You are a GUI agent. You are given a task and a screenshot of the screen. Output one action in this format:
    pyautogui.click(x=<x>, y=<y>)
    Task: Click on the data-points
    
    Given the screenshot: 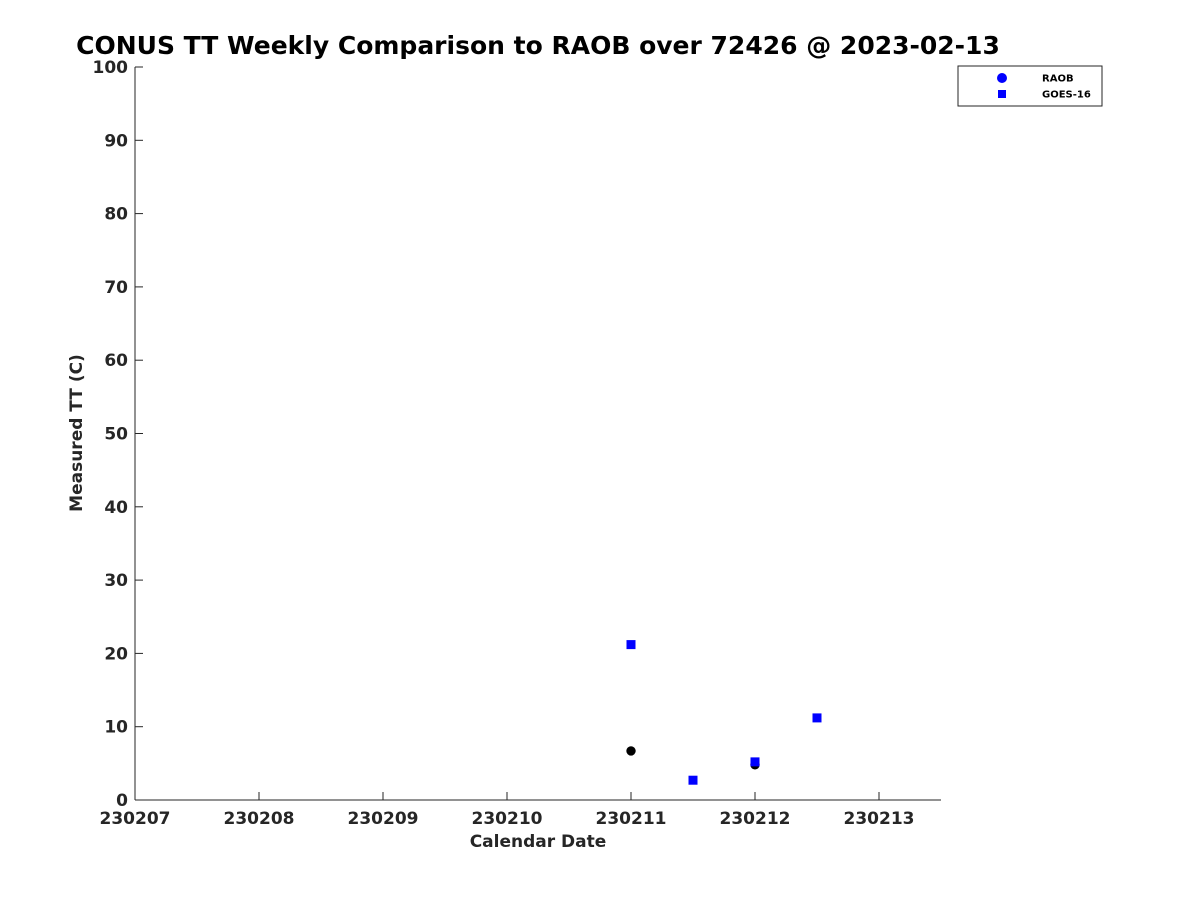 What is the action you would take?
    pyautogui.click(x=724, y=712)
    